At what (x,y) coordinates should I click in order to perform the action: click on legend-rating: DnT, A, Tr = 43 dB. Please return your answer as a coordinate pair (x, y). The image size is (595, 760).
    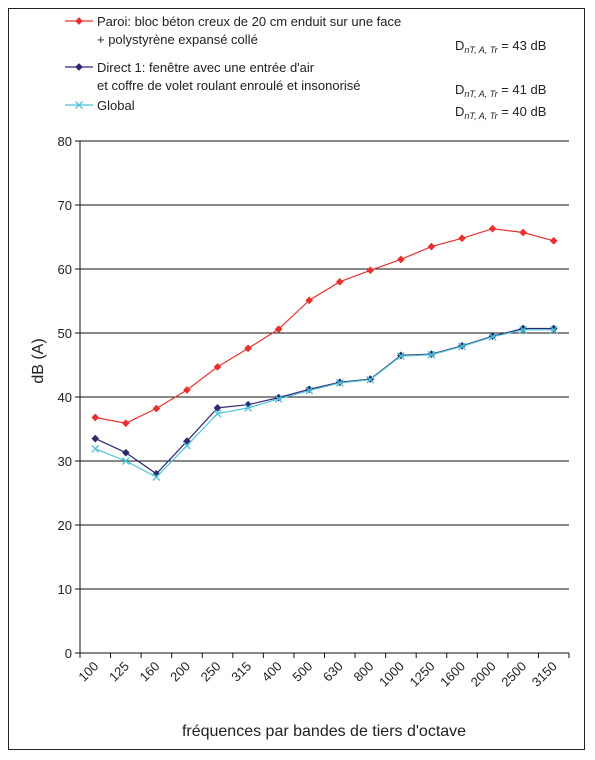
    Looking at the image, I should click on (500, 46).